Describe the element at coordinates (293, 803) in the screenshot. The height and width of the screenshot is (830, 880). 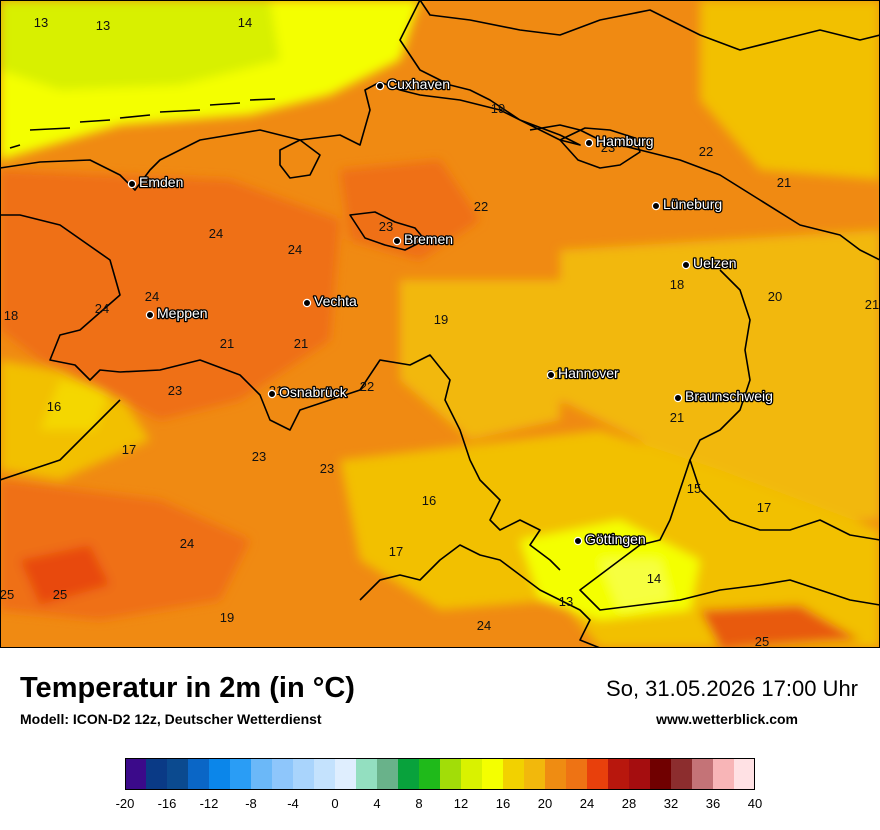
I see `legend-tick: -4` at that location.